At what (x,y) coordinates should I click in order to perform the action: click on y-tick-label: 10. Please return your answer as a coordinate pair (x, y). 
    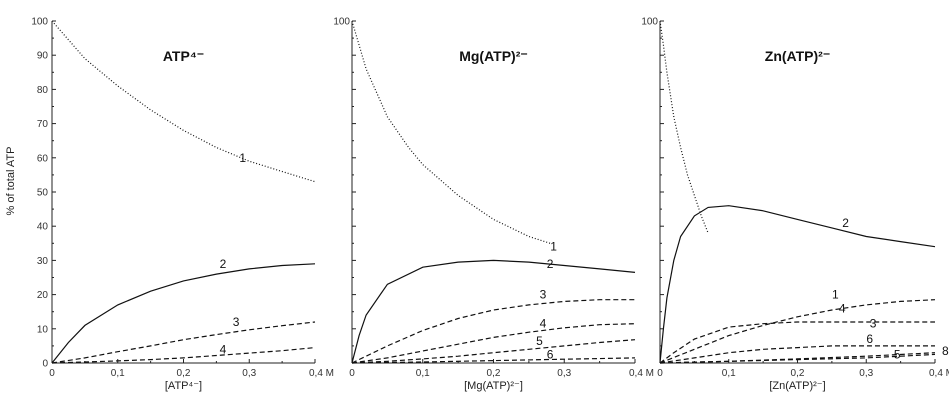
    Looking at the image, I should click on (43, 329).